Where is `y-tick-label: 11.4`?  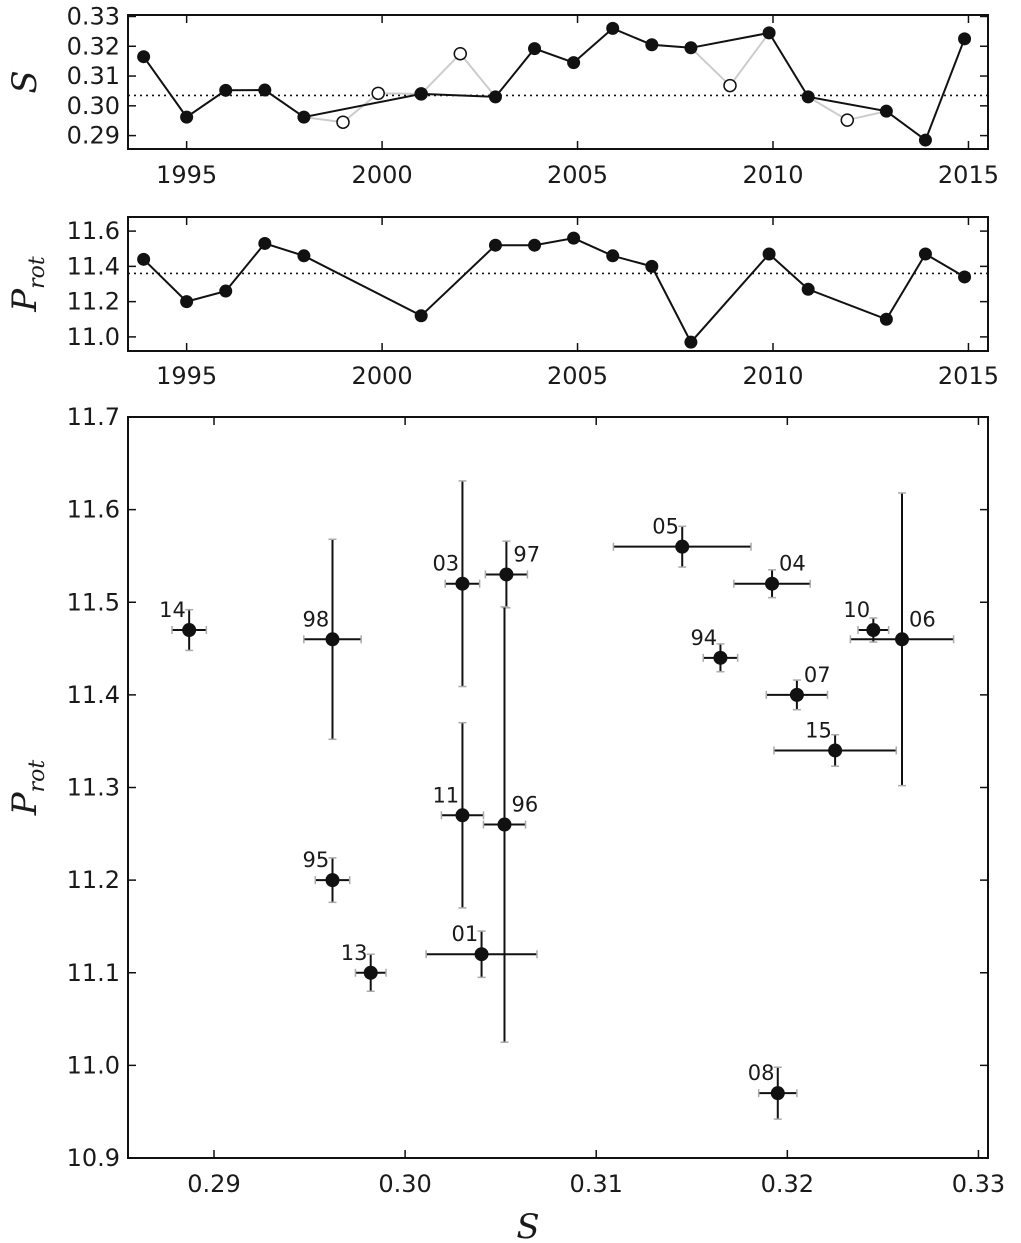
y-tick-label: 11.4 is located at coordinates (93, 695).